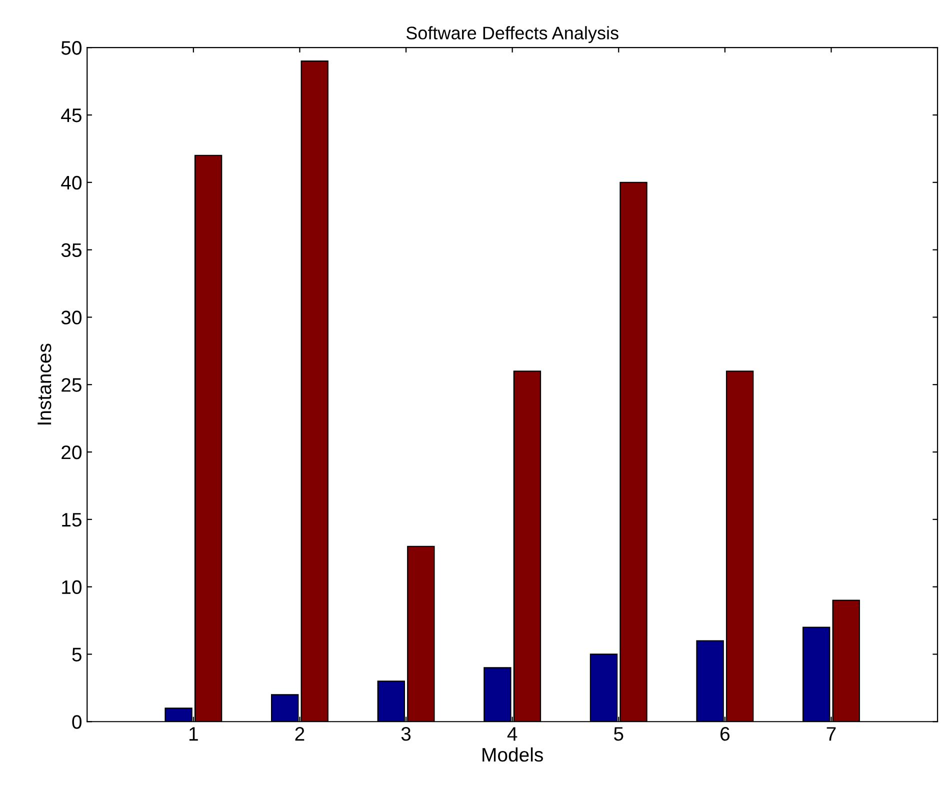 The image size is (947, 793). I want to click on x-tick-label: 5, so click(619, 734).